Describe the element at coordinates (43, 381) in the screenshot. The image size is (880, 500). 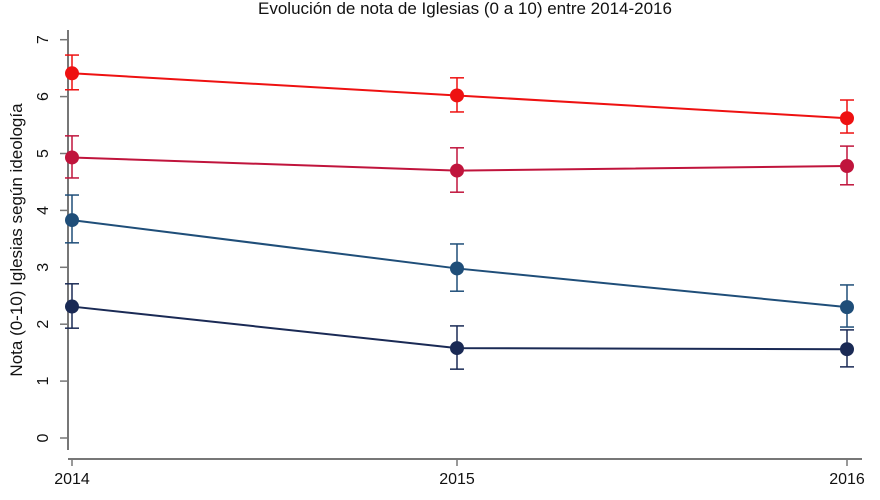
I see `y-tick-label: 1` at that location.